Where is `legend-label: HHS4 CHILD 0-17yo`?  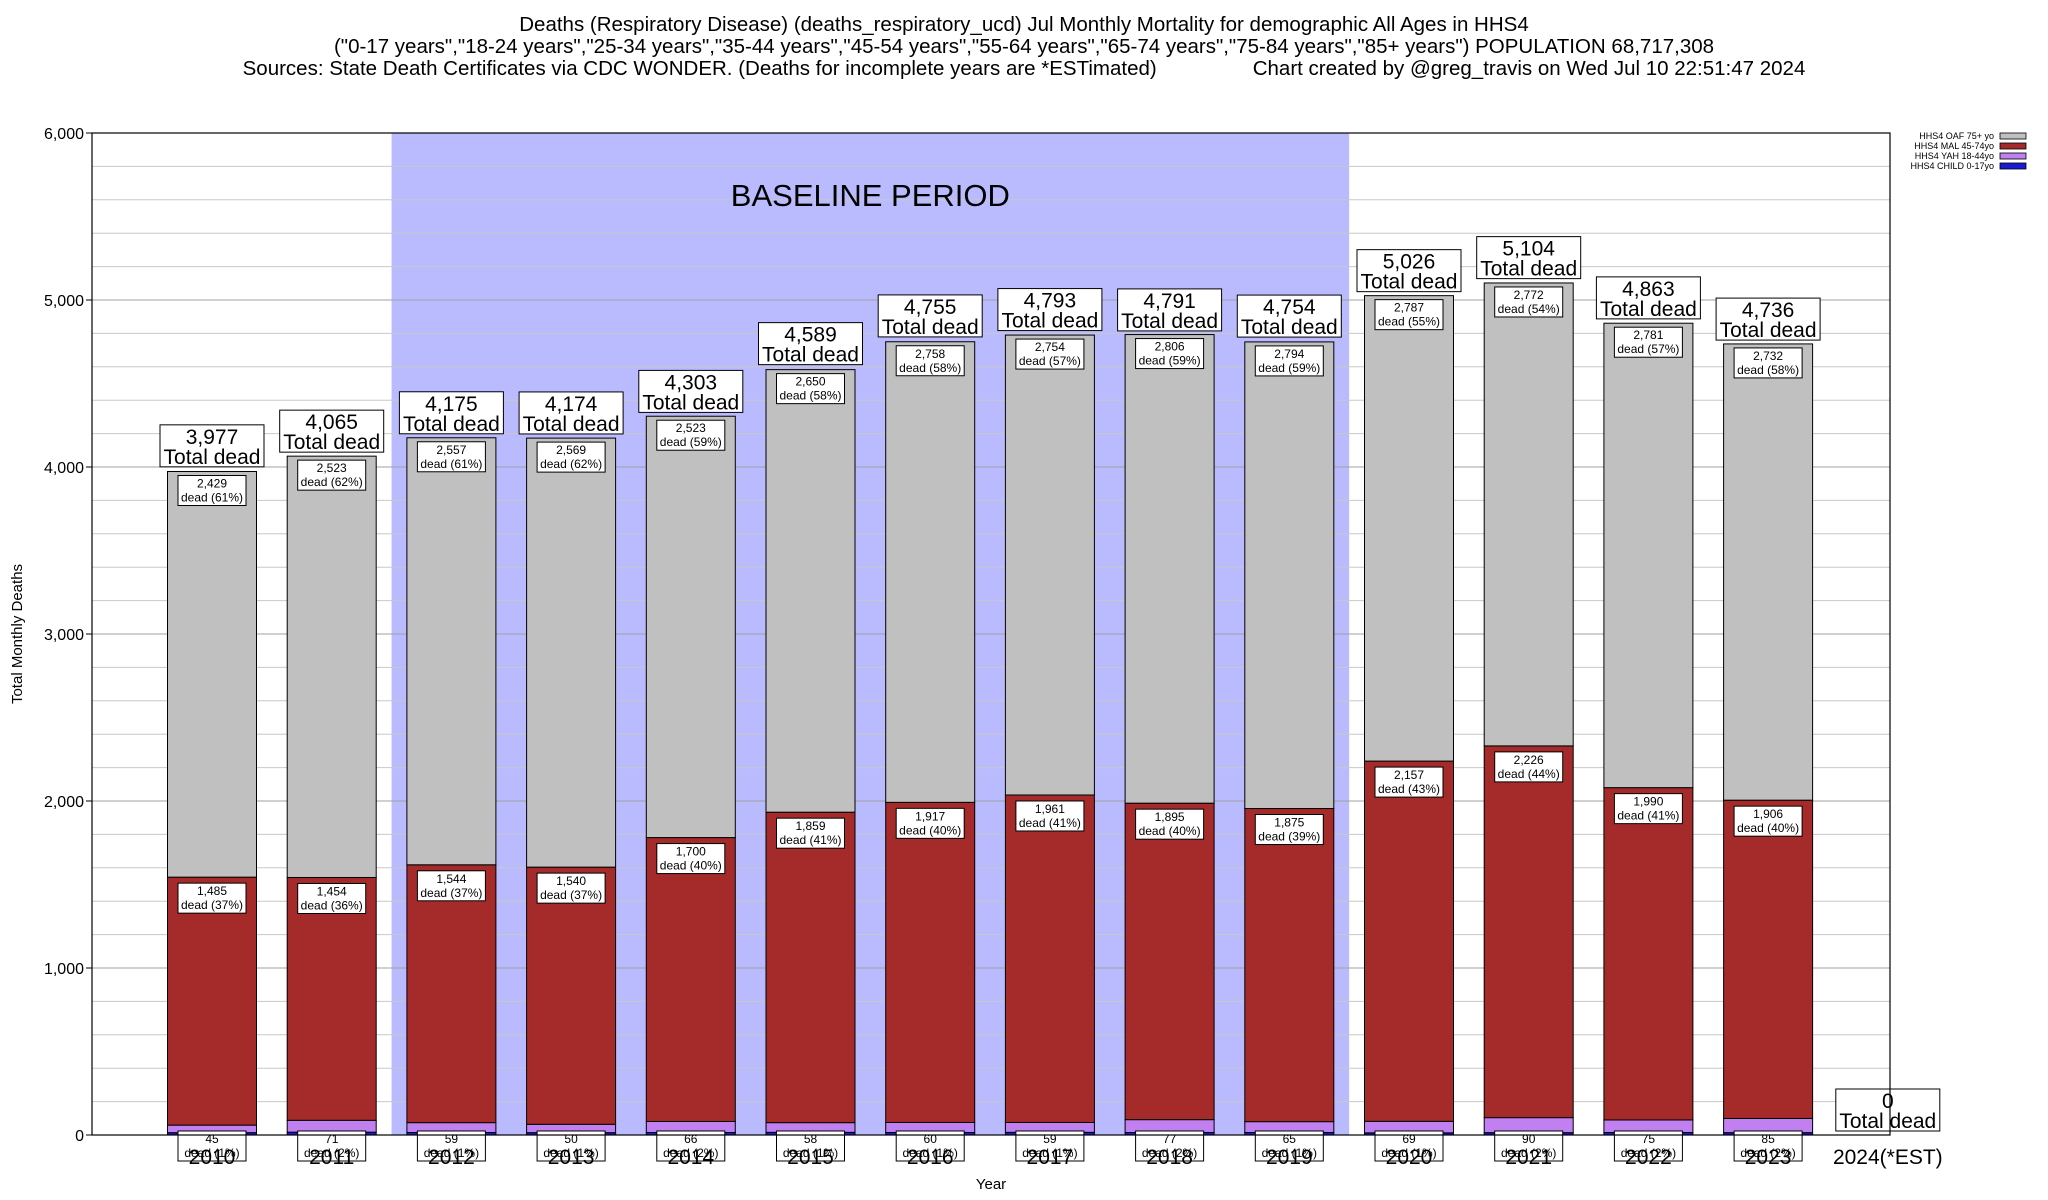
legend-label: HHS4 CHILD 0-17yo is located at coordinates (1952, 166).